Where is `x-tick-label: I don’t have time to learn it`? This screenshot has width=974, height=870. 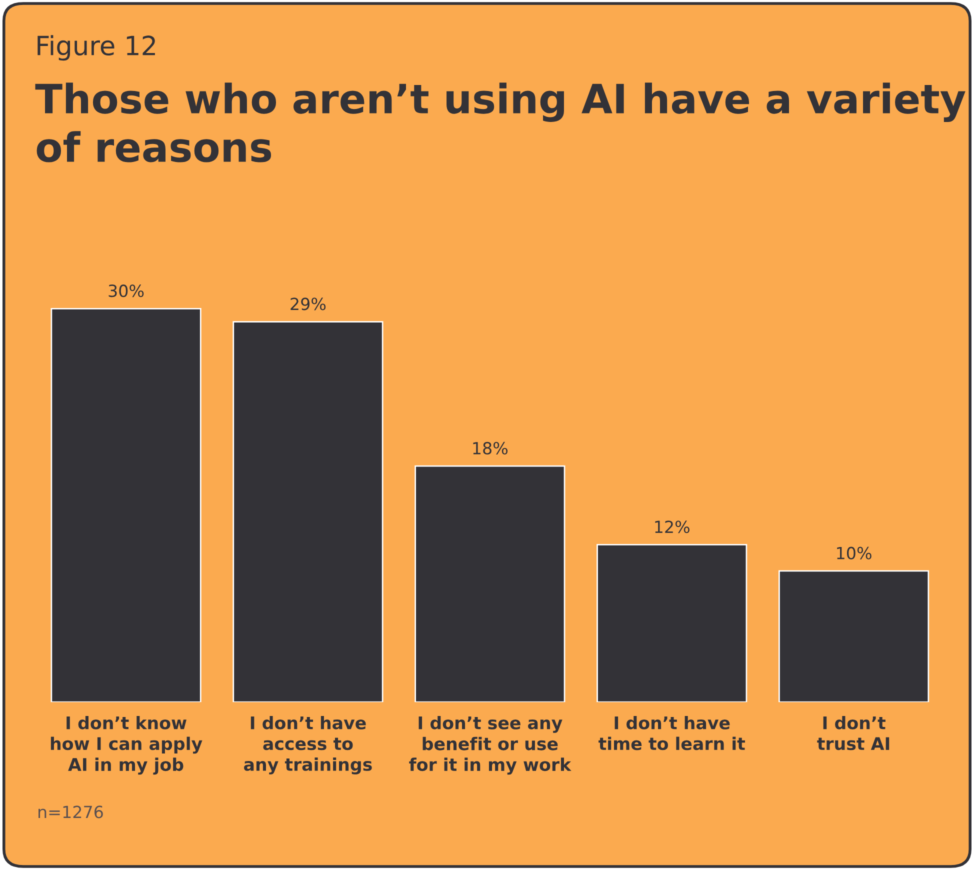 x-tick-label: I don’t have time to learn it is located at coordinates (672, 733).